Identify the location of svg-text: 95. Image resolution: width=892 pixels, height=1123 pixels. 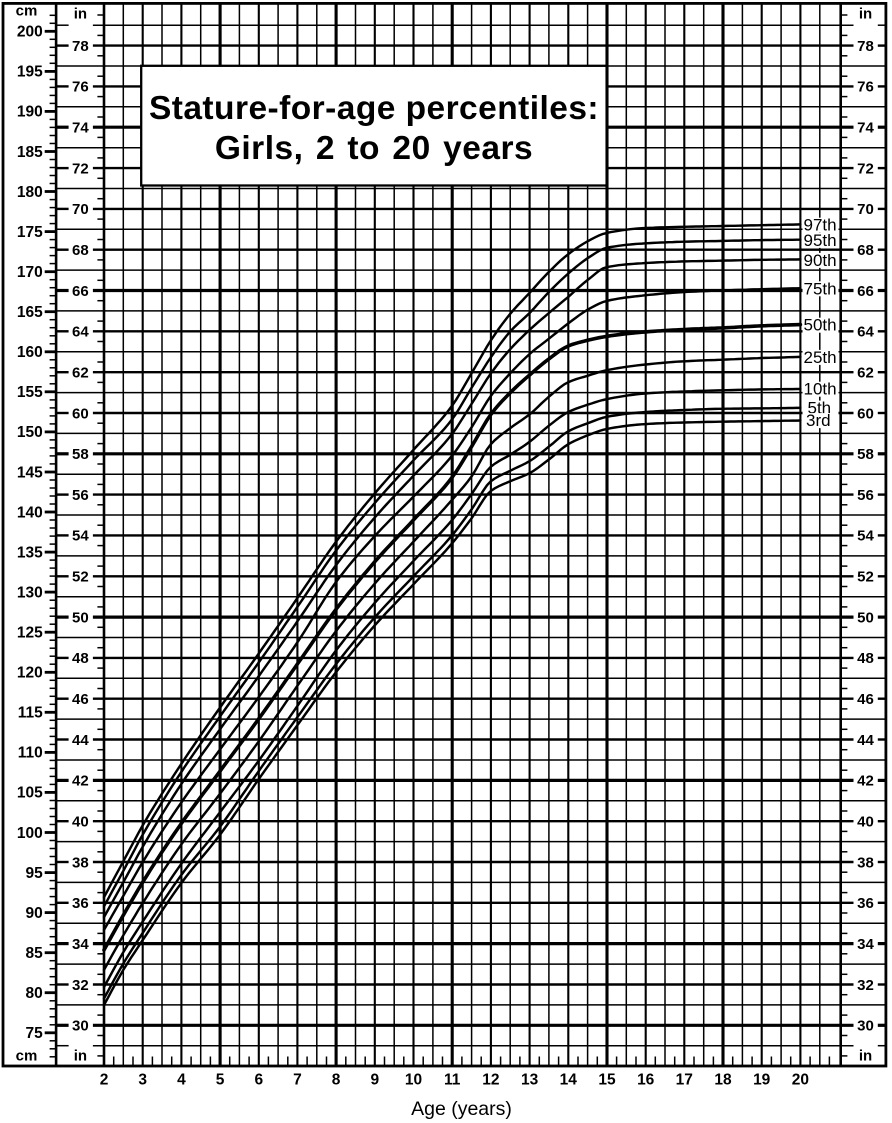
(35, 873).